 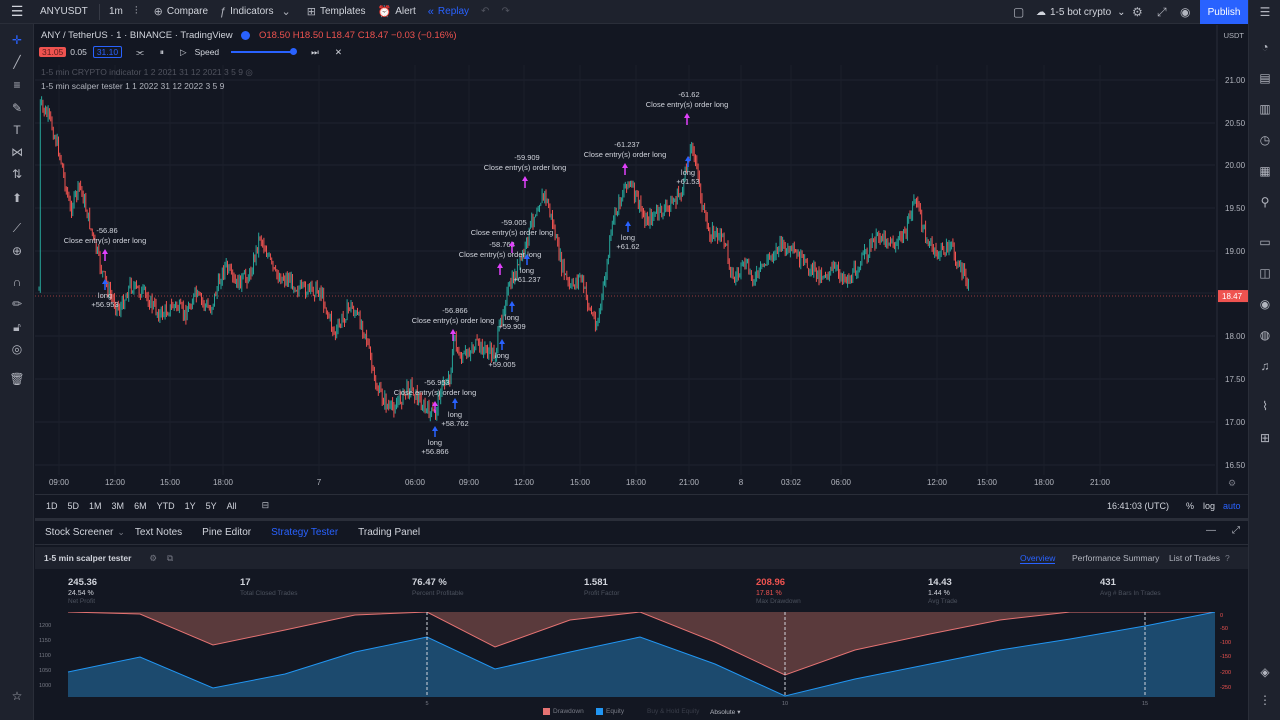 I want to click on minimize-icon: —, so click(x=1211, y=530).